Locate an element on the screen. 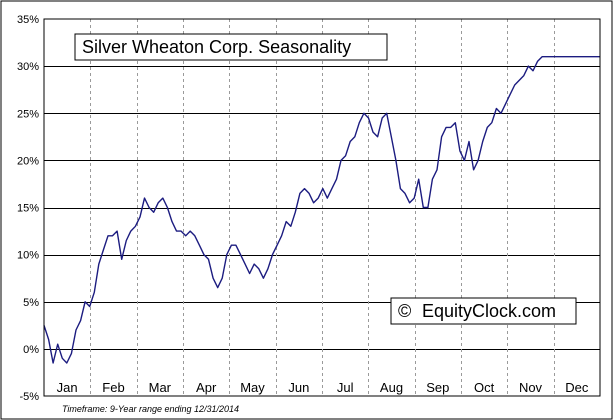  title-box: Silver Wheaton Corp. Seasonality is located at coordinates (231, 47).